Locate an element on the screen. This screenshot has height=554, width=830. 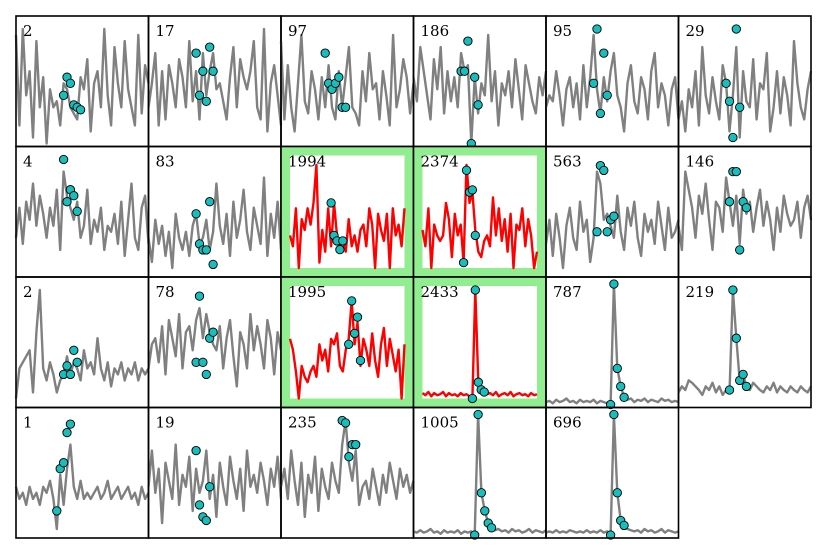
panel-8: 83 is located at coordinates (215, 211).